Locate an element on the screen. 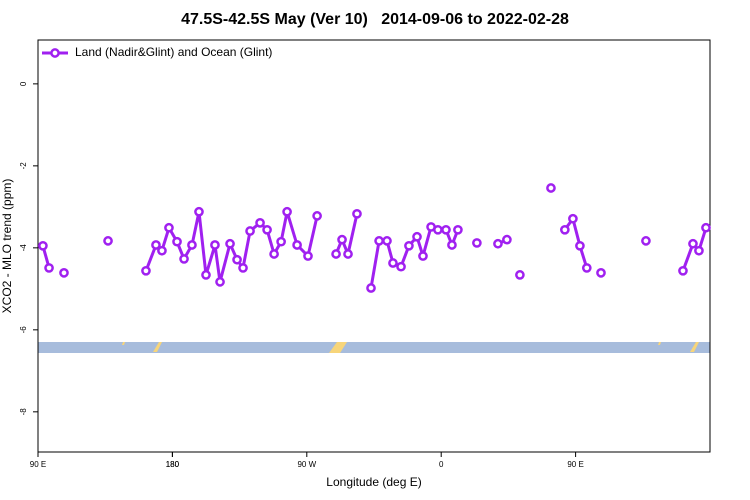 The image size is (750, 500). legend-label: Land (Nadir&Glint) and Ocean (Glint) is located at coordinates (173, 52).